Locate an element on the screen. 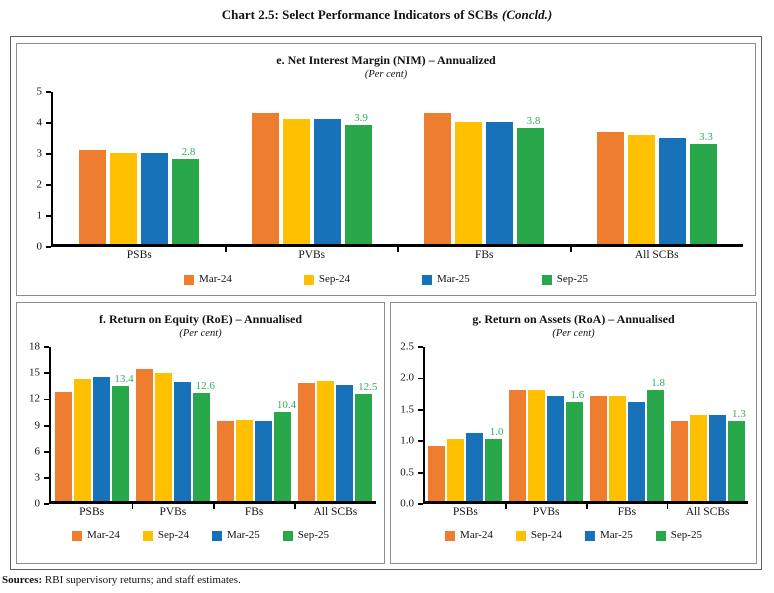  bar: 3.8 is located at coordinates (531, 179).